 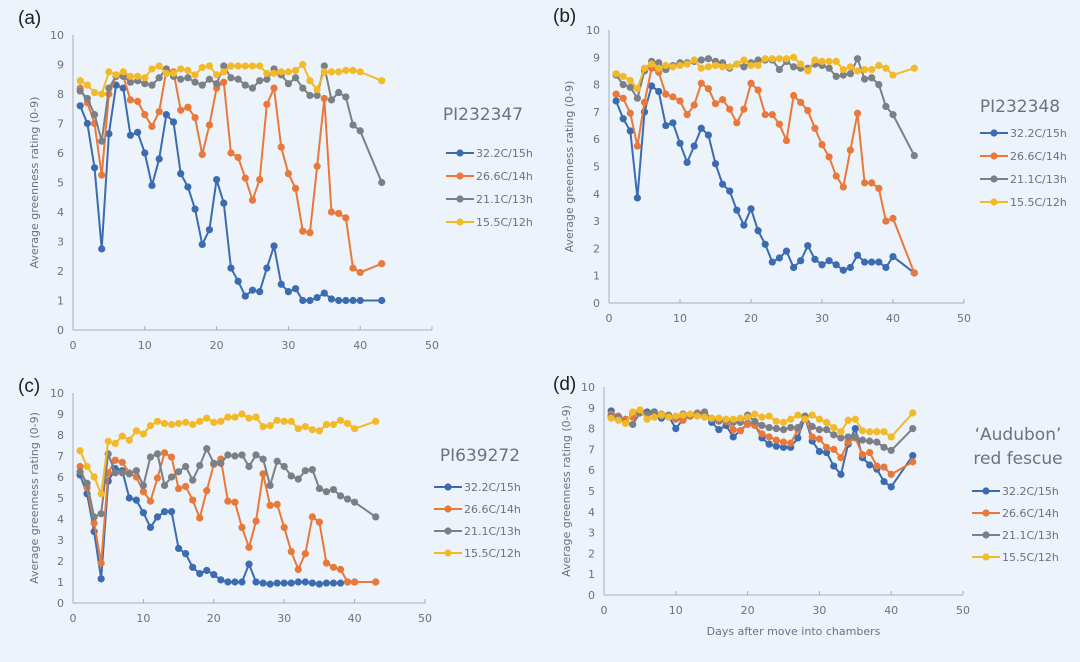 What do you see at coordinates (591, 470) in the screenshot?
I see `y-tick-label: 6` at bounding box center [591, 470].